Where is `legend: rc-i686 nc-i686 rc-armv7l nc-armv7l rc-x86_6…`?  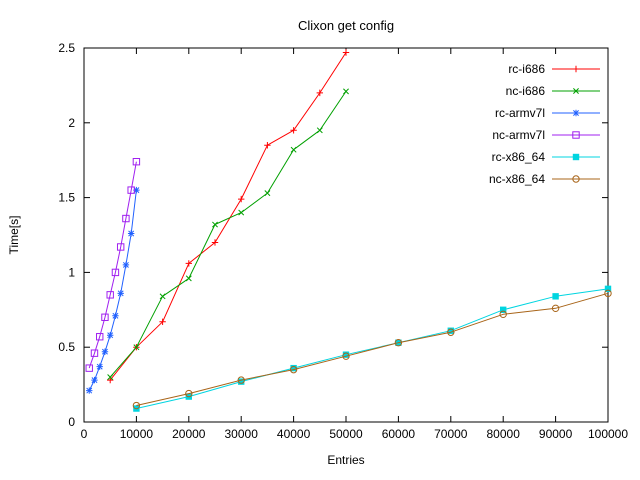 legend: rc-i686 nc-i686 rc-armv7l nc-armv7l rc-x86_6… is located at coordinates (544, 124).